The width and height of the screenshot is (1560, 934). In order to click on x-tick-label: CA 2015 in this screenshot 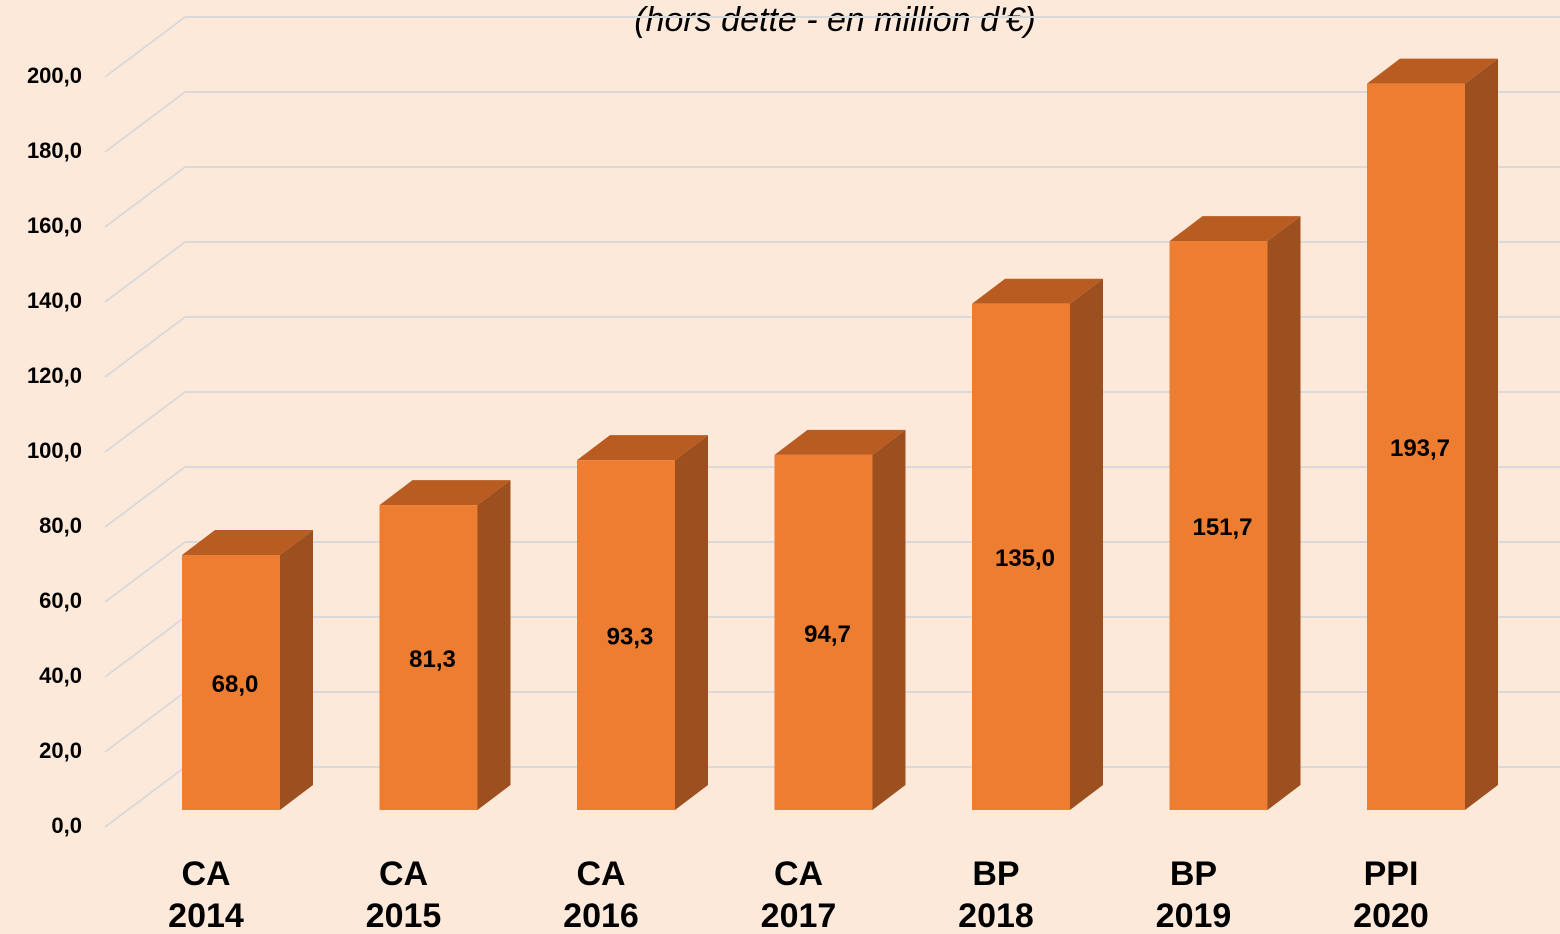, I will do `click(404, 894)`.